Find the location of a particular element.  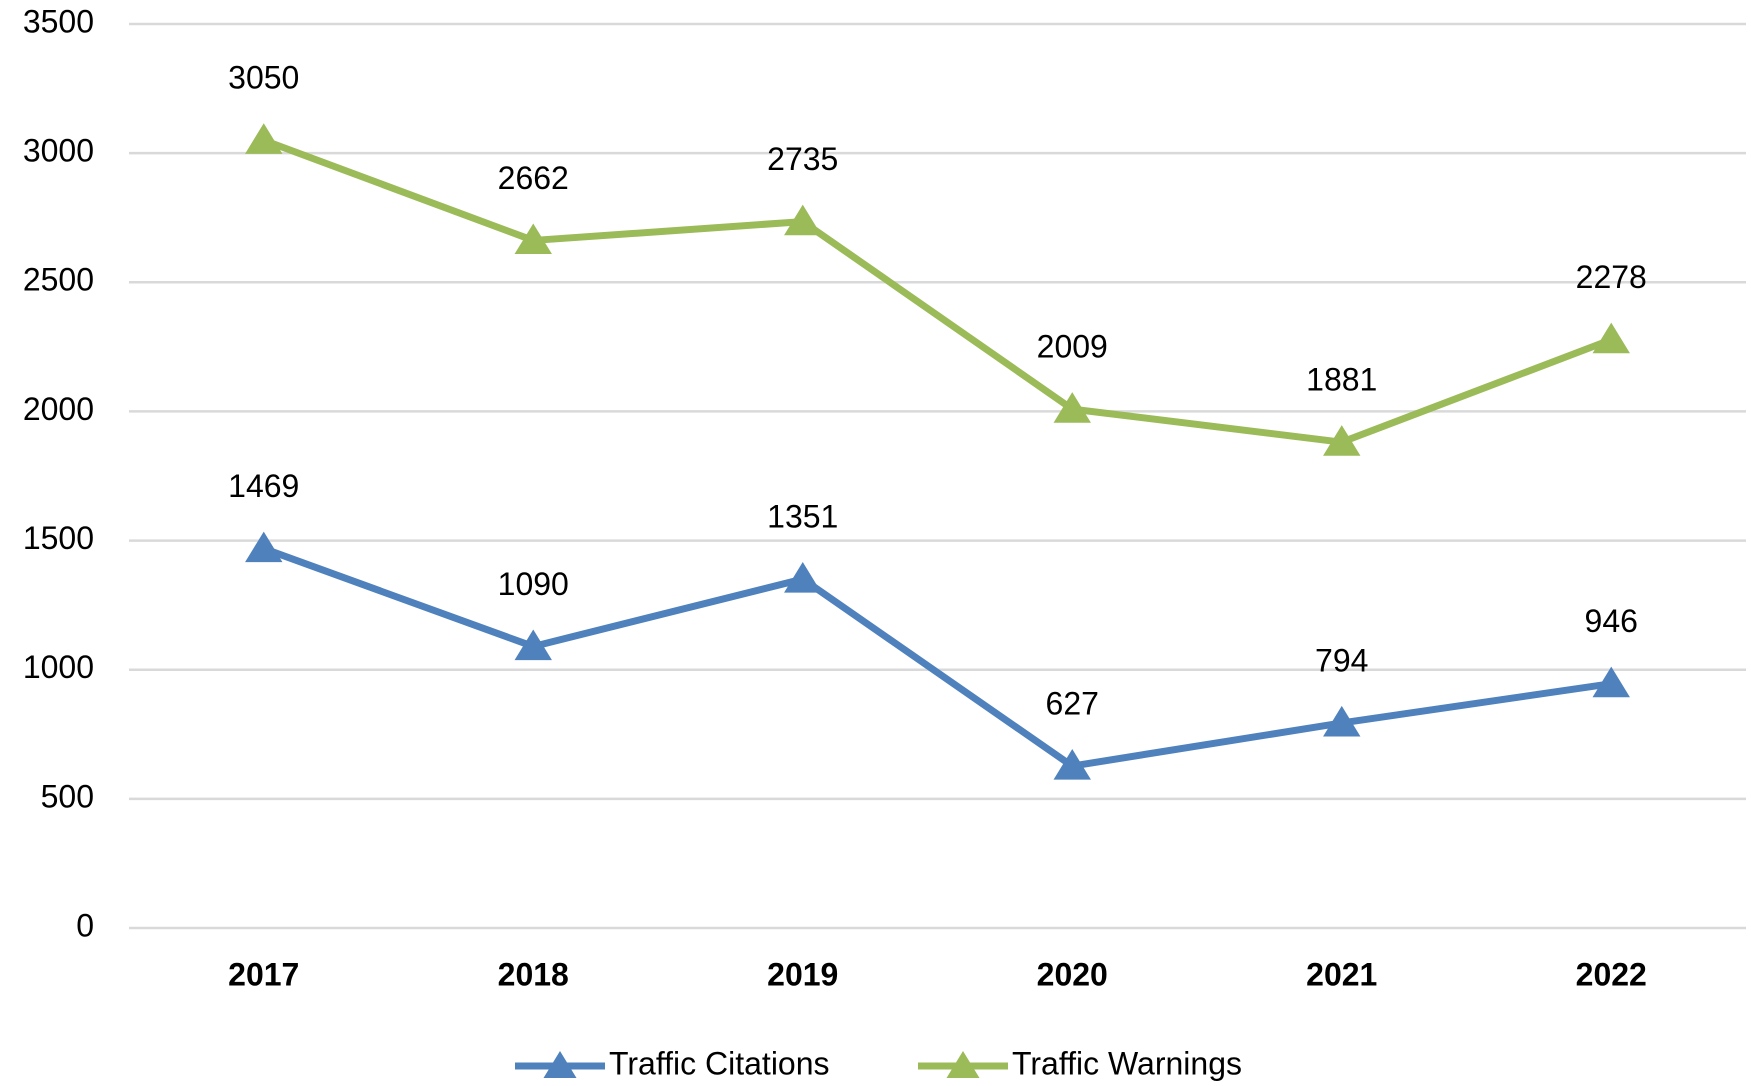

x-tick-label: 2021 is located at coordinates (1341, 974).